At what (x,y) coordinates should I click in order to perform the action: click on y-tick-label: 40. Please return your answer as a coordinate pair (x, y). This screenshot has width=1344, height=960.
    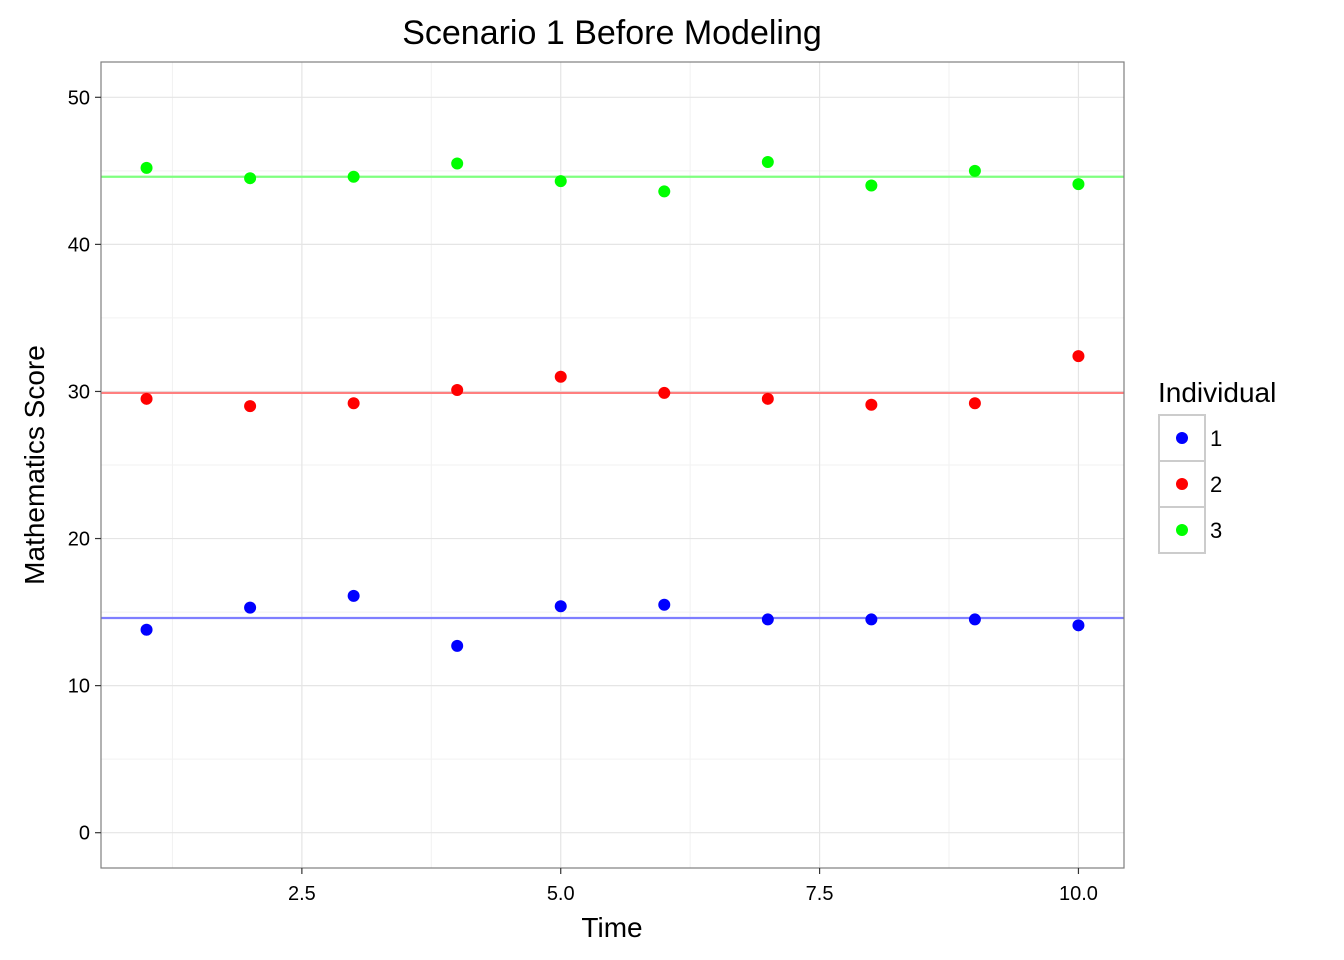
    Looking at the image, I should click on (79, 245).